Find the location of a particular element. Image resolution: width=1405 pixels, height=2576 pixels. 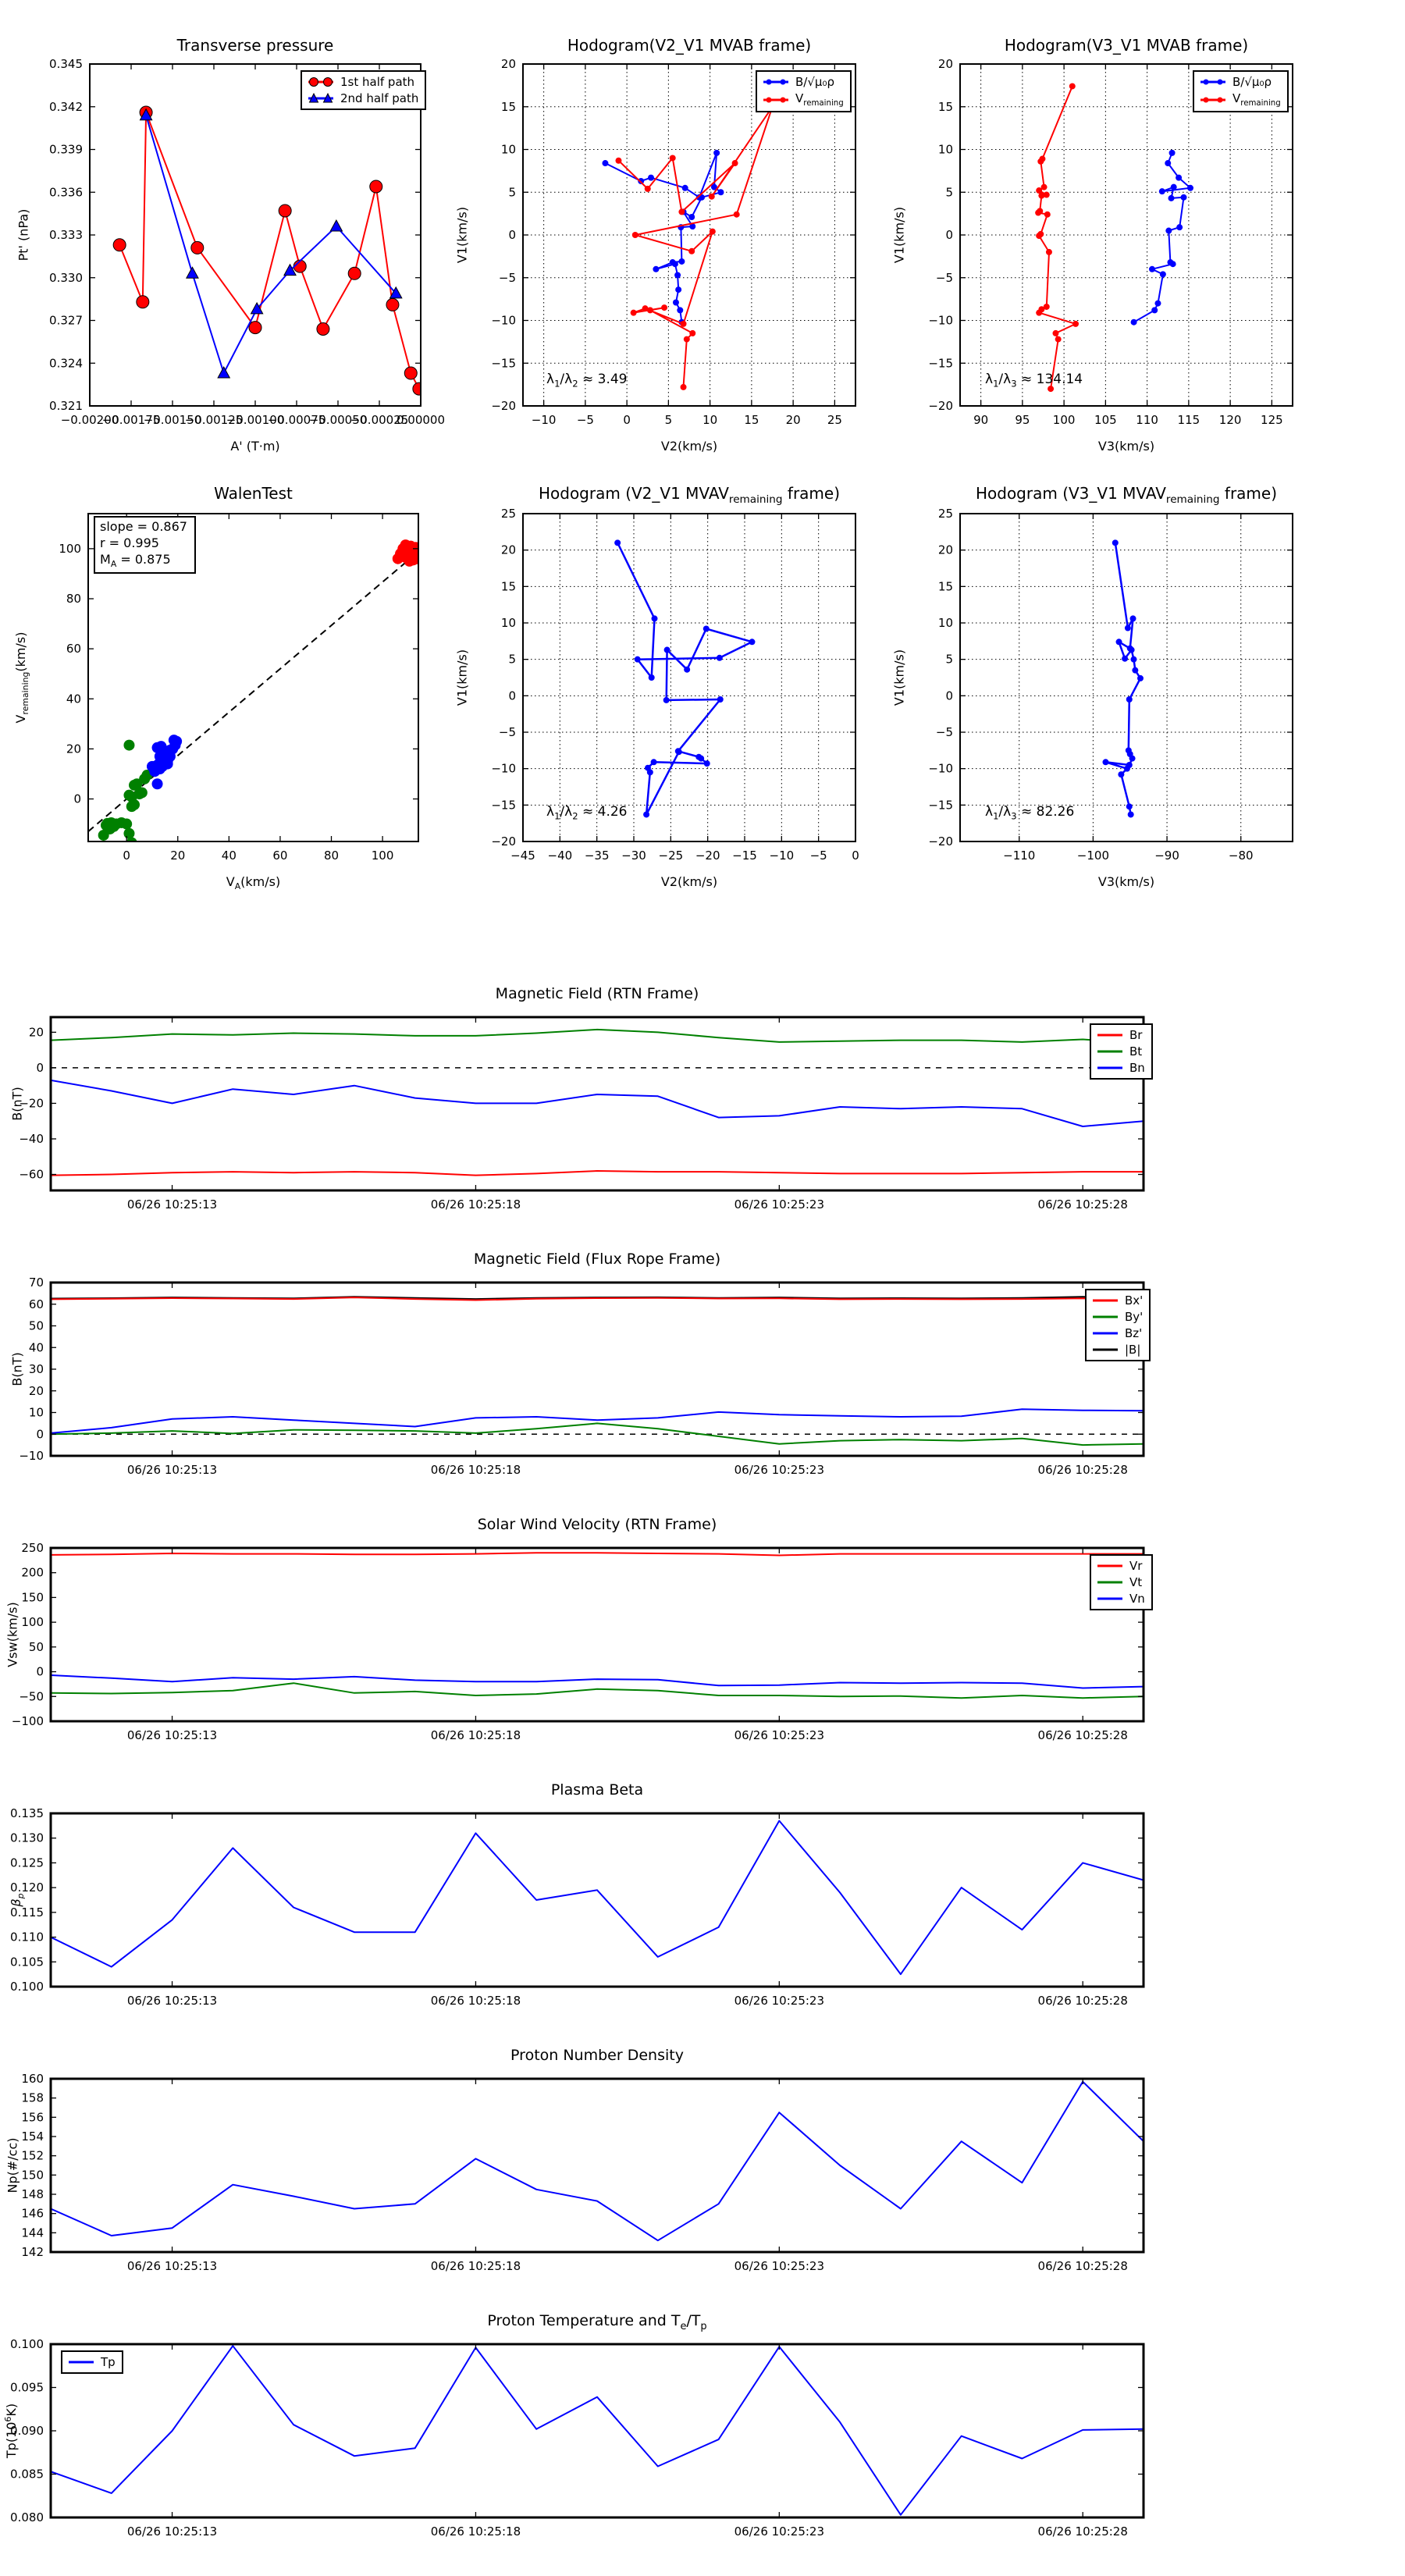

y-tick-label: −40 is located at coordinates (32, 1139).